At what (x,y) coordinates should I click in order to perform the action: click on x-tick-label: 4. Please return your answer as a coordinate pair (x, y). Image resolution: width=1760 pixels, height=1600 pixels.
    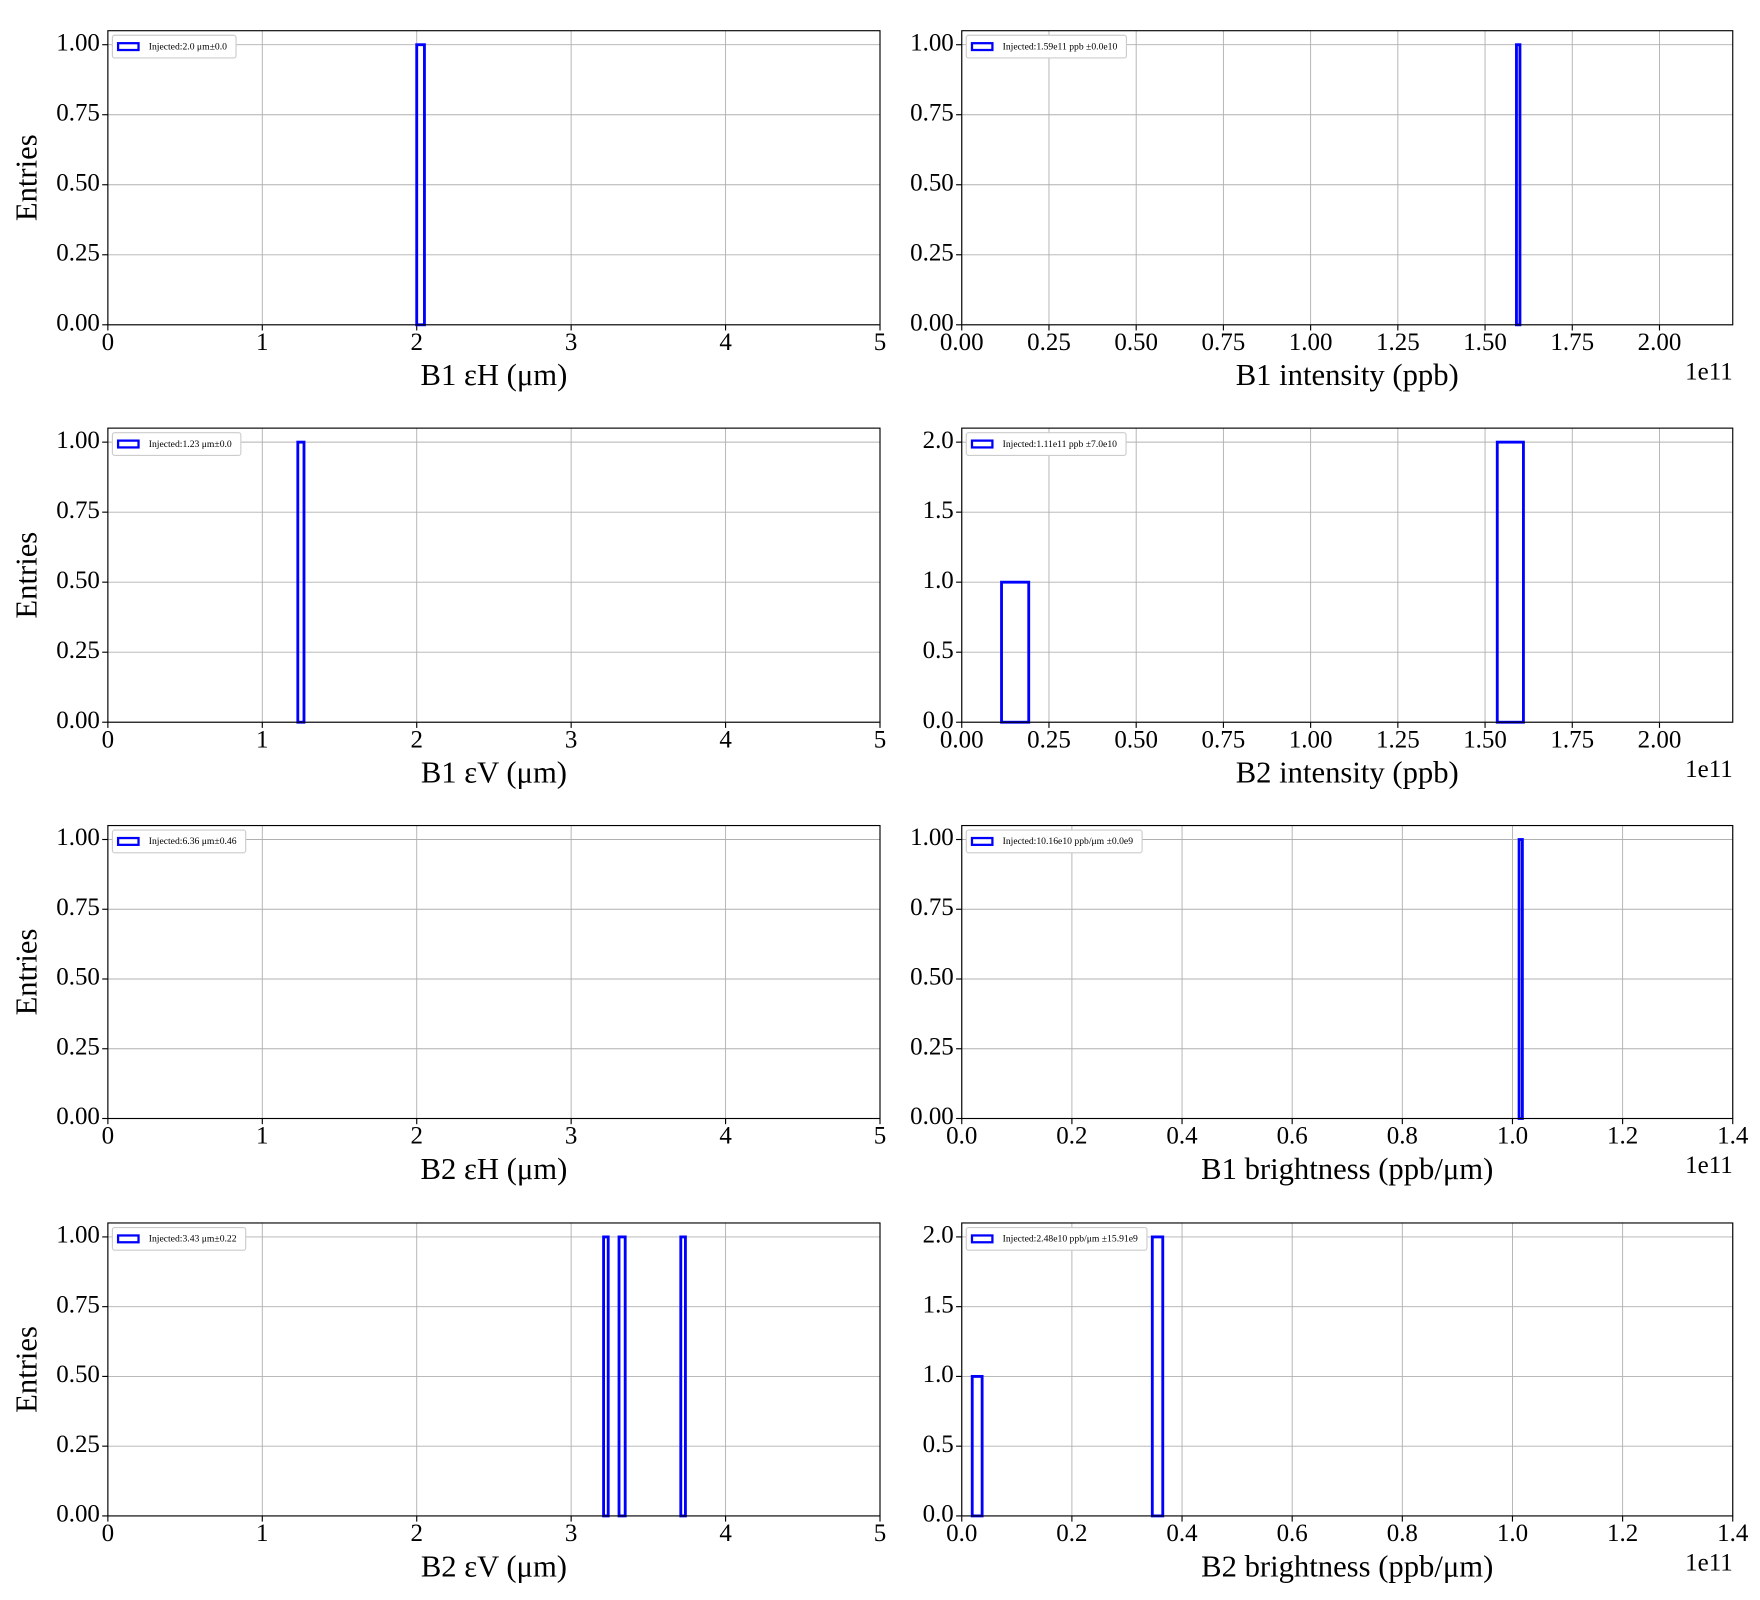
    Looking at the image, I should click on (725, 342).